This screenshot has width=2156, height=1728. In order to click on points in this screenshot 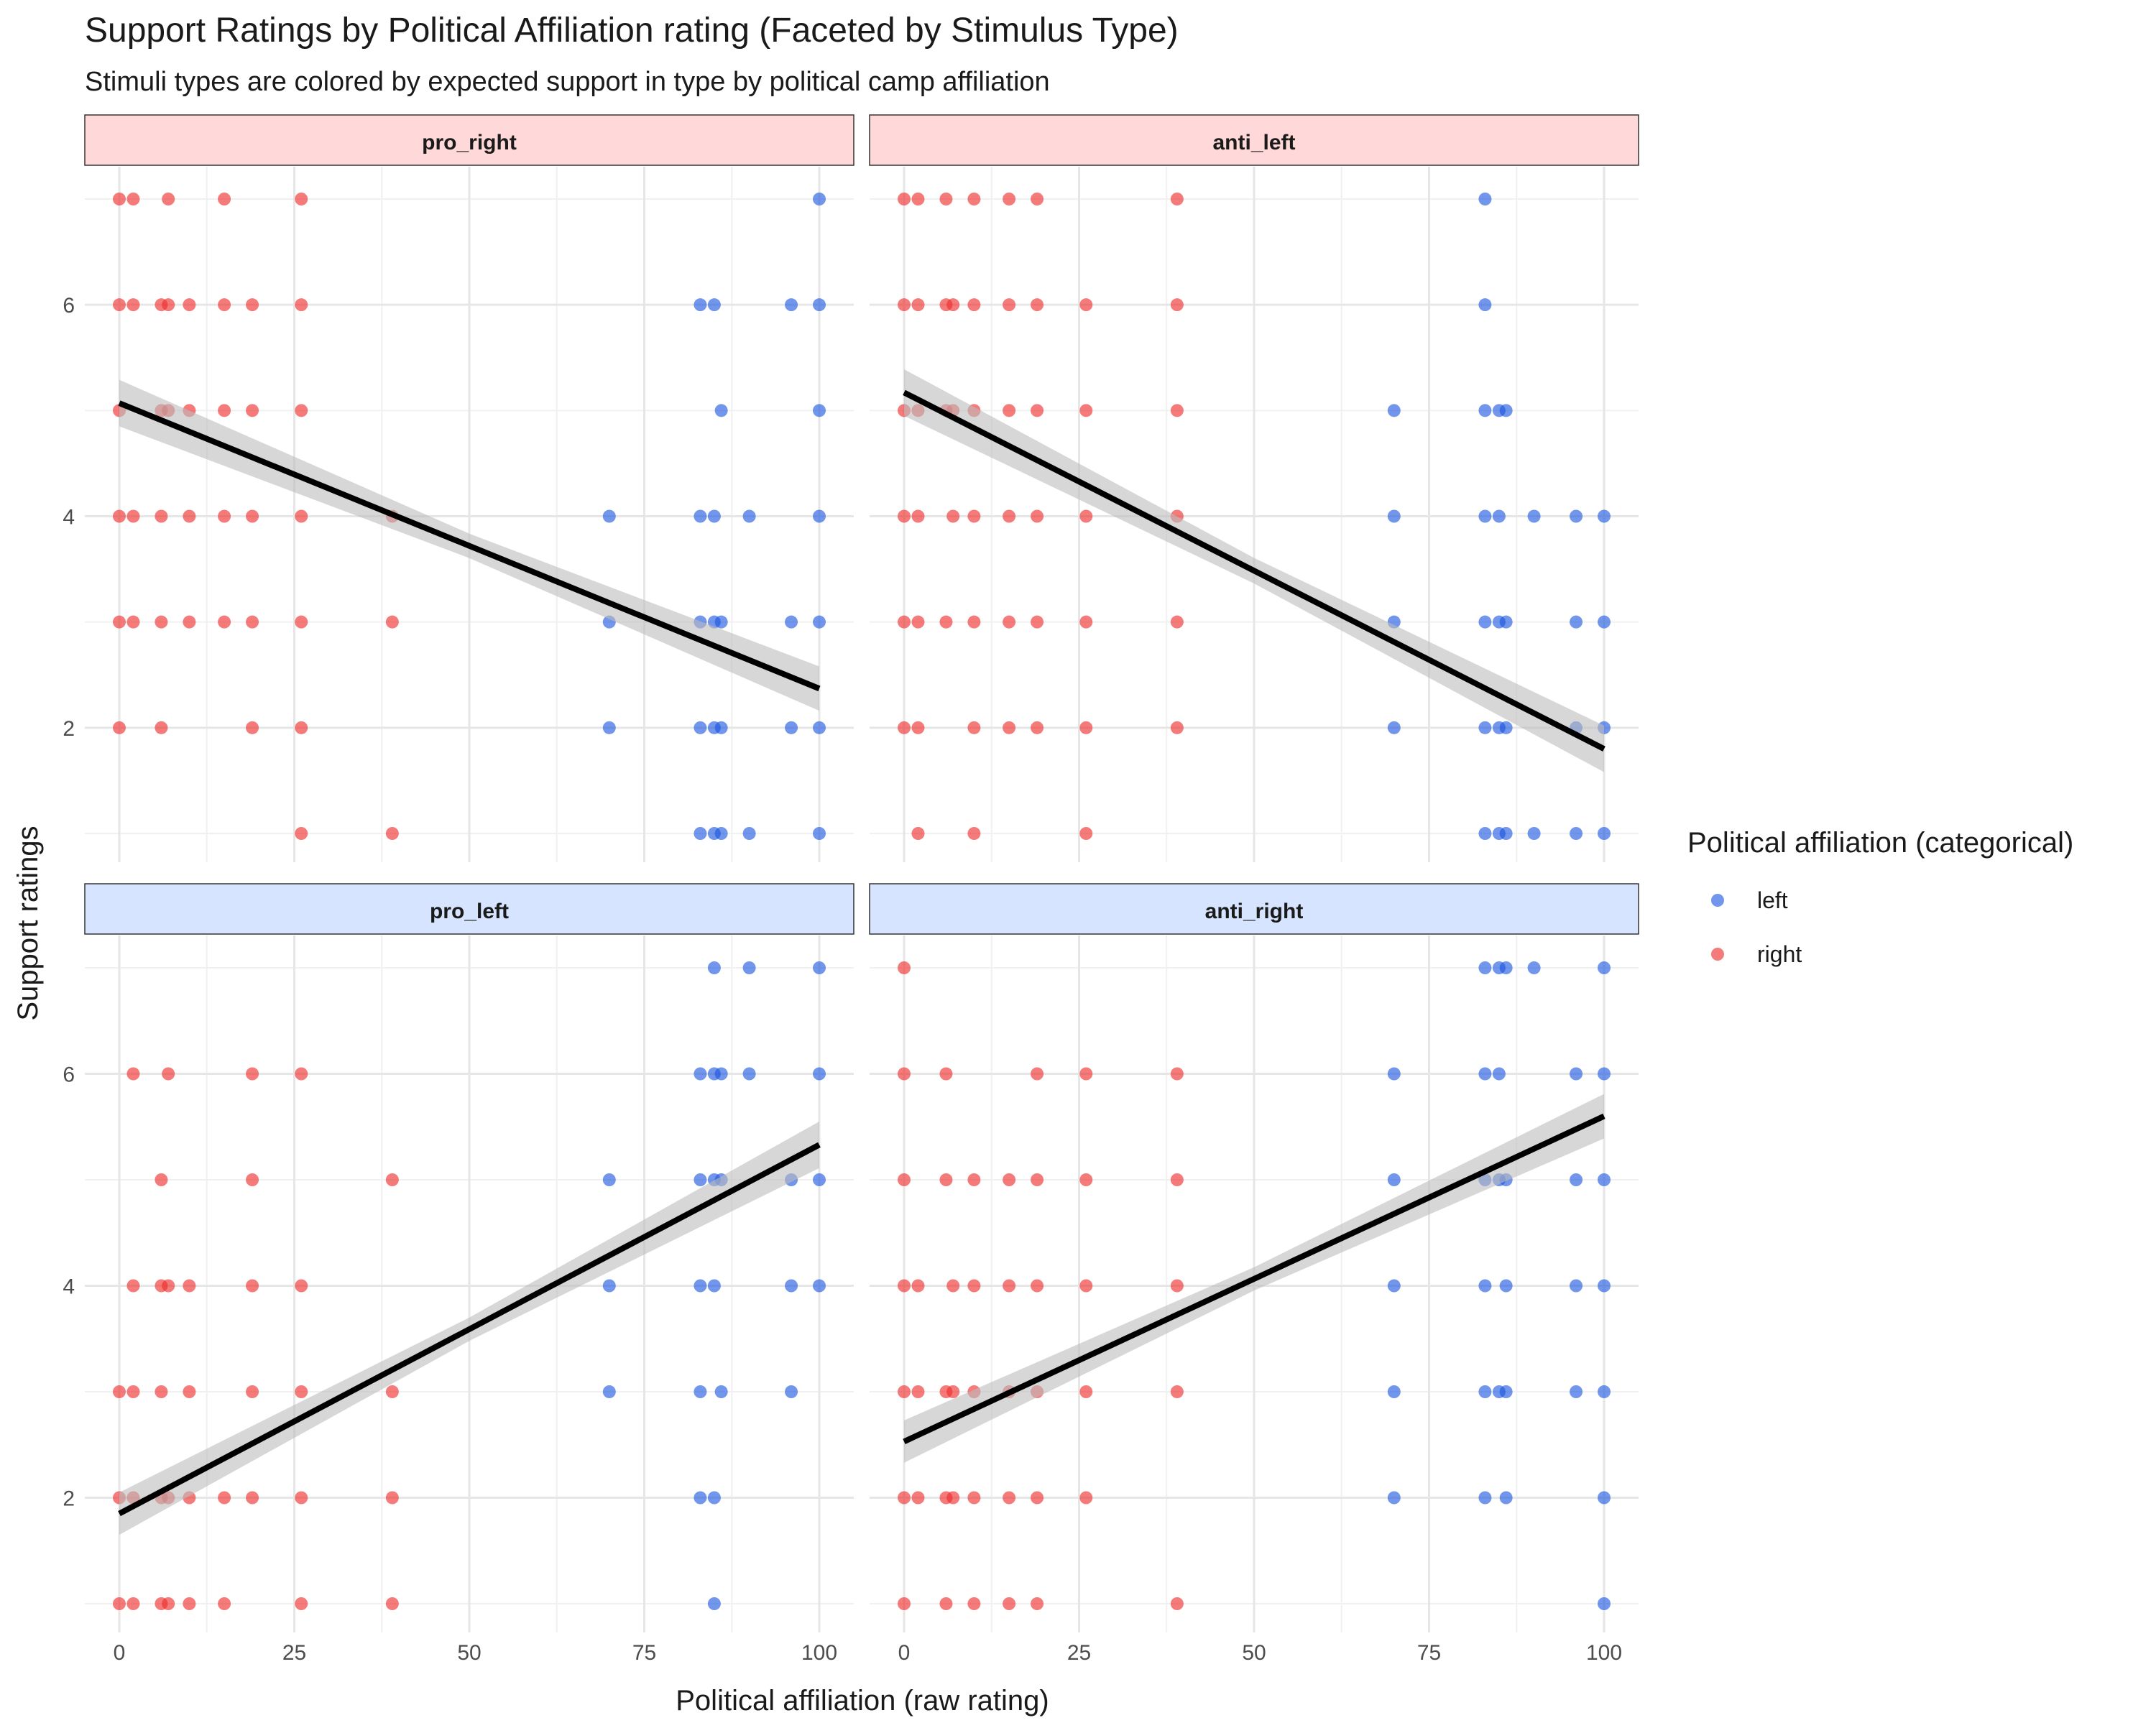, I will do `click(469, 517)`.